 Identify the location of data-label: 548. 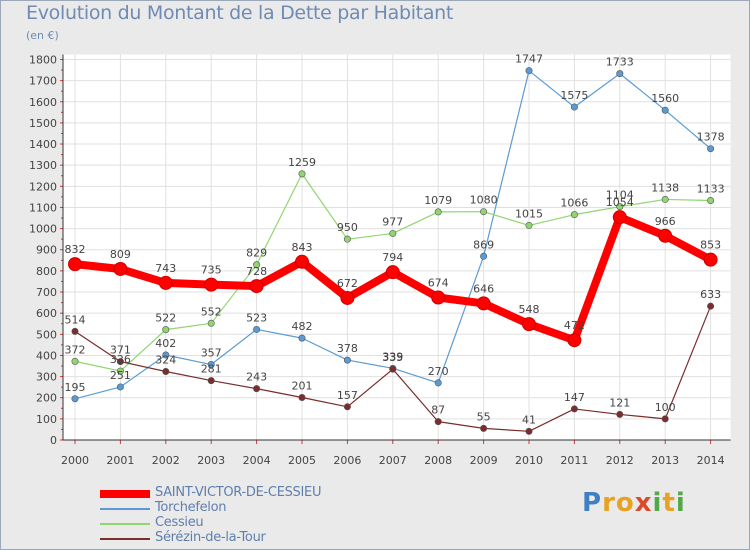
(529, 309).